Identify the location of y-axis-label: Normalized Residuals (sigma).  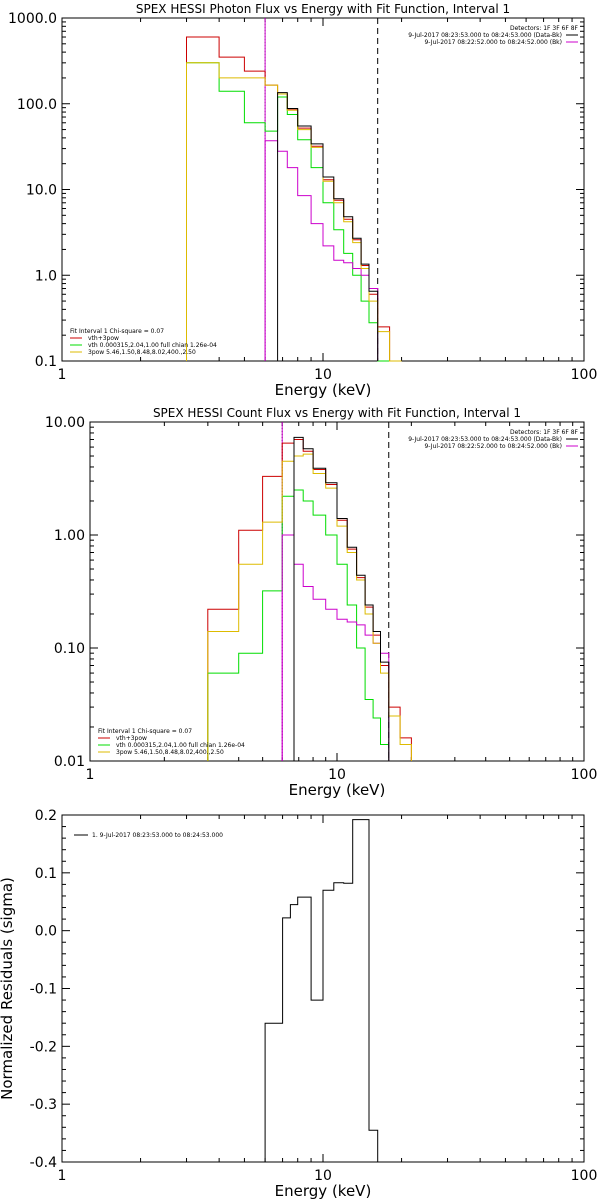
(8, 988).